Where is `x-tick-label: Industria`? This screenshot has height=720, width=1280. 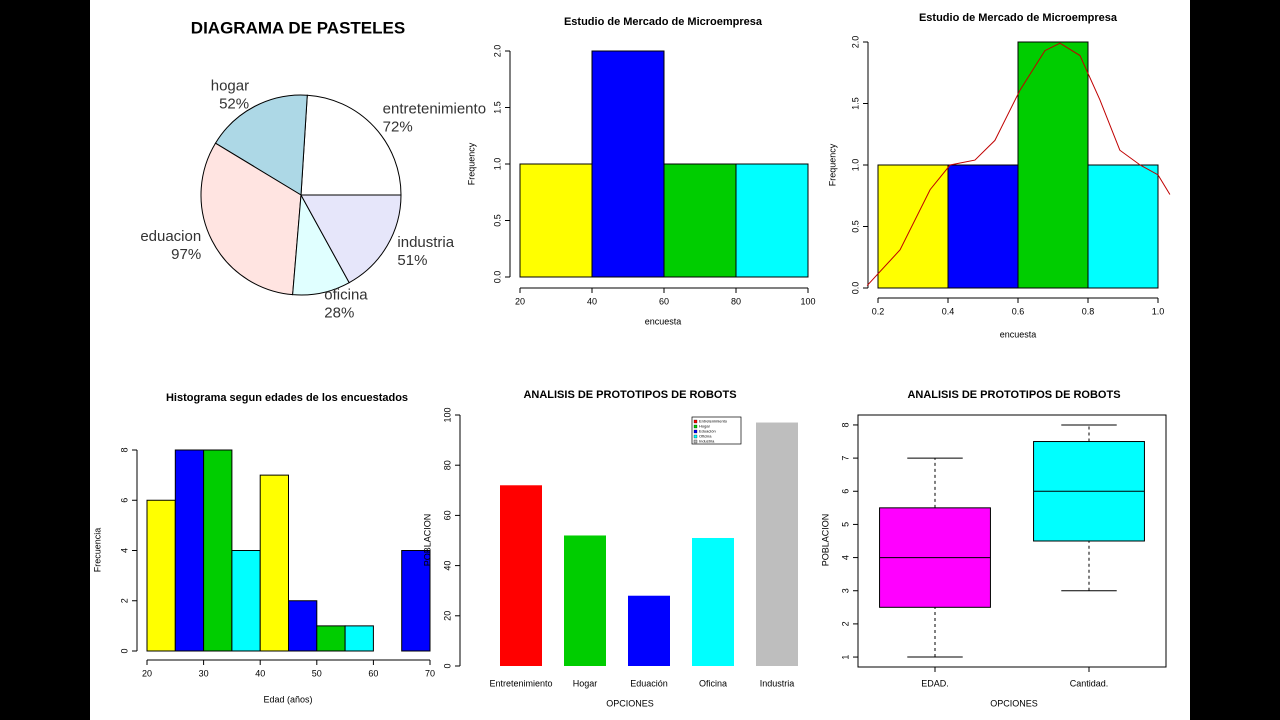
x-tick-label: Industria is located at coordinates (777, 683).